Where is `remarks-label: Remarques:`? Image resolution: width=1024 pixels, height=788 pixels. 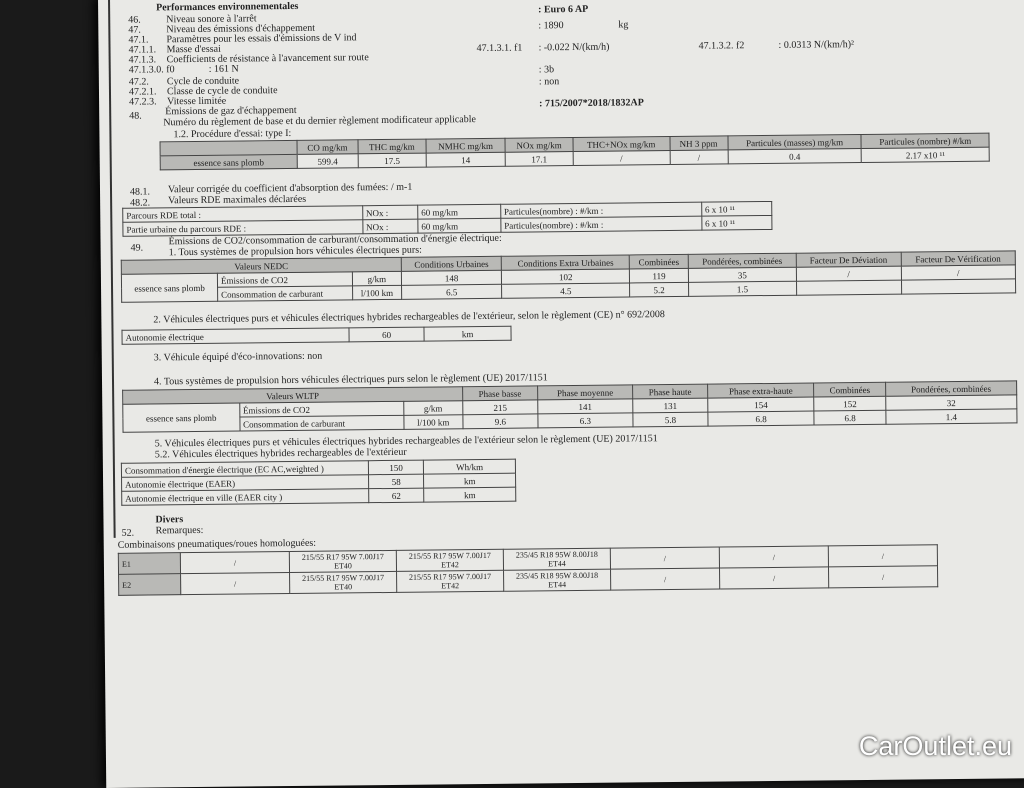
remarks-label: Remarques: is located at coordinates (179, 530).